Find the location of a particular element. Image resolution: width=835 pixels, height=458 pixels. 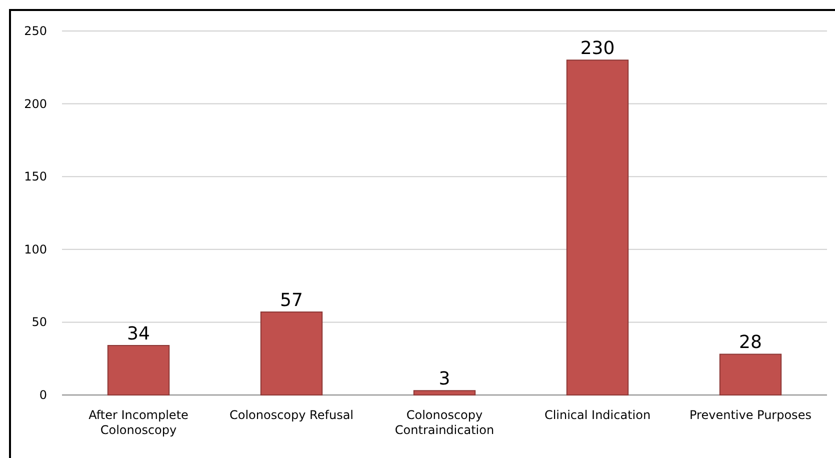

data-label: 57 is located at coordinates (291, 301).